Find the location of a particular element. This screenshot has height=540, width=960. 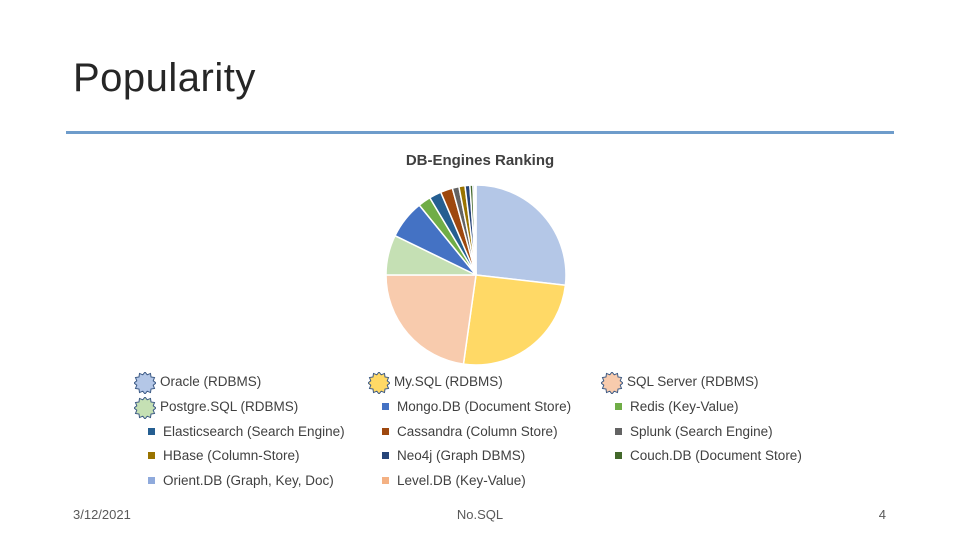

legend-label: SQL Server (RDBMS) is located at coordinates (693, 381).